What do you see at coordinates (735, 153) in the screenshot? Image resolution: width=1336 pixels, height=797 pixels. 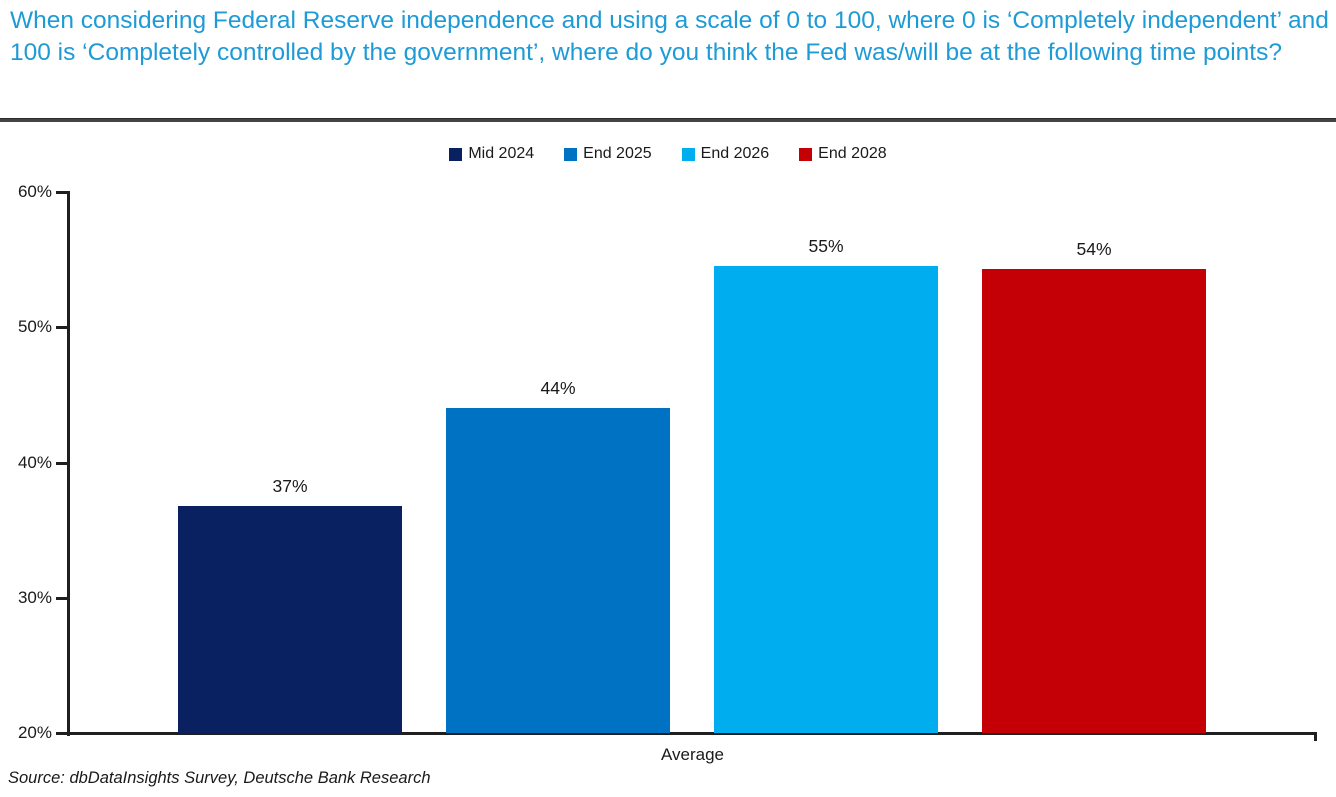 I see `legend-item-label: End 2026` at bounding box center [735, 153].